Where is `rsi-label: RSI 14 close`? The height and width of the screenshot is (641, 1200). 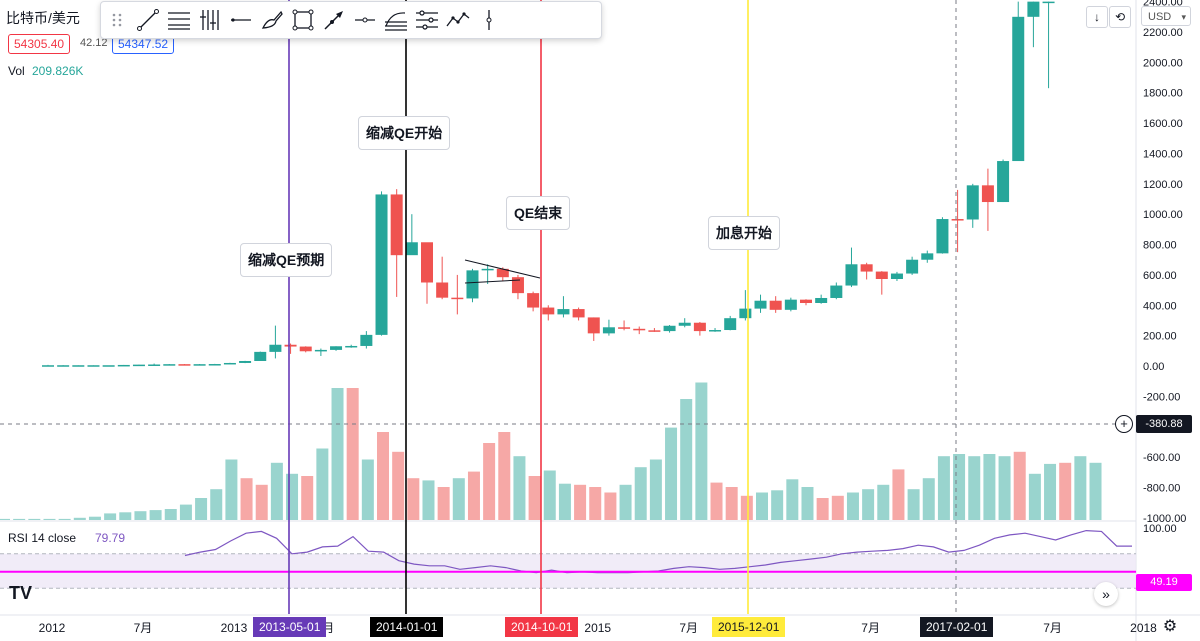 rsi-label: RSI 14 close is located at coordinates (42, 538).